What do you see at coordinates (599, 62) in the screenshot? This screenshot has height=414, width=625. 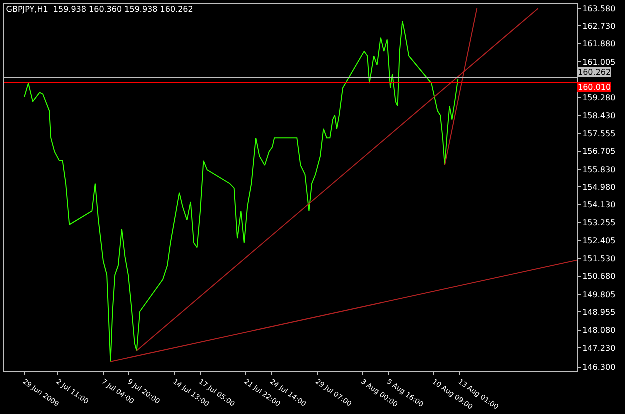 I see `y-tick-label: 161.005` at bounding box center [599, 62].